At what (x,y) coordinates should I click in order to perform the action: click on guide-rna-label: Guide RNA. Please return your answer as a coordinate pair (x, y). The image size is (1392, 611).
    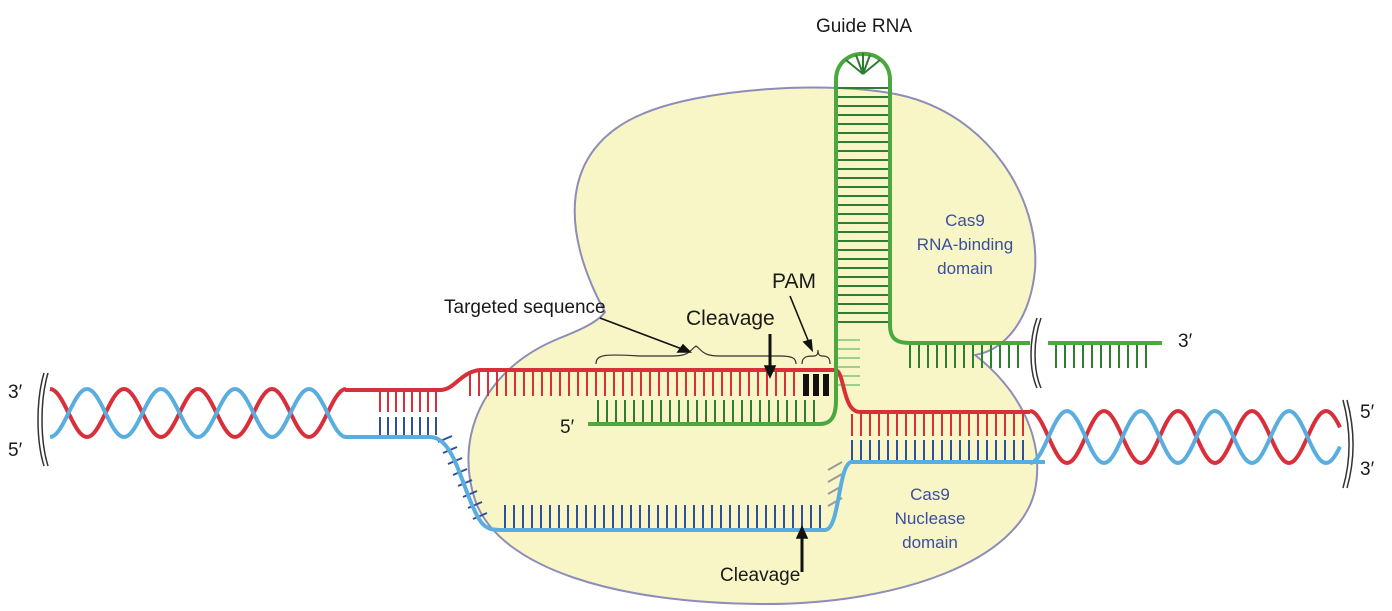
    Looking at the image, I should click on (864, 26).